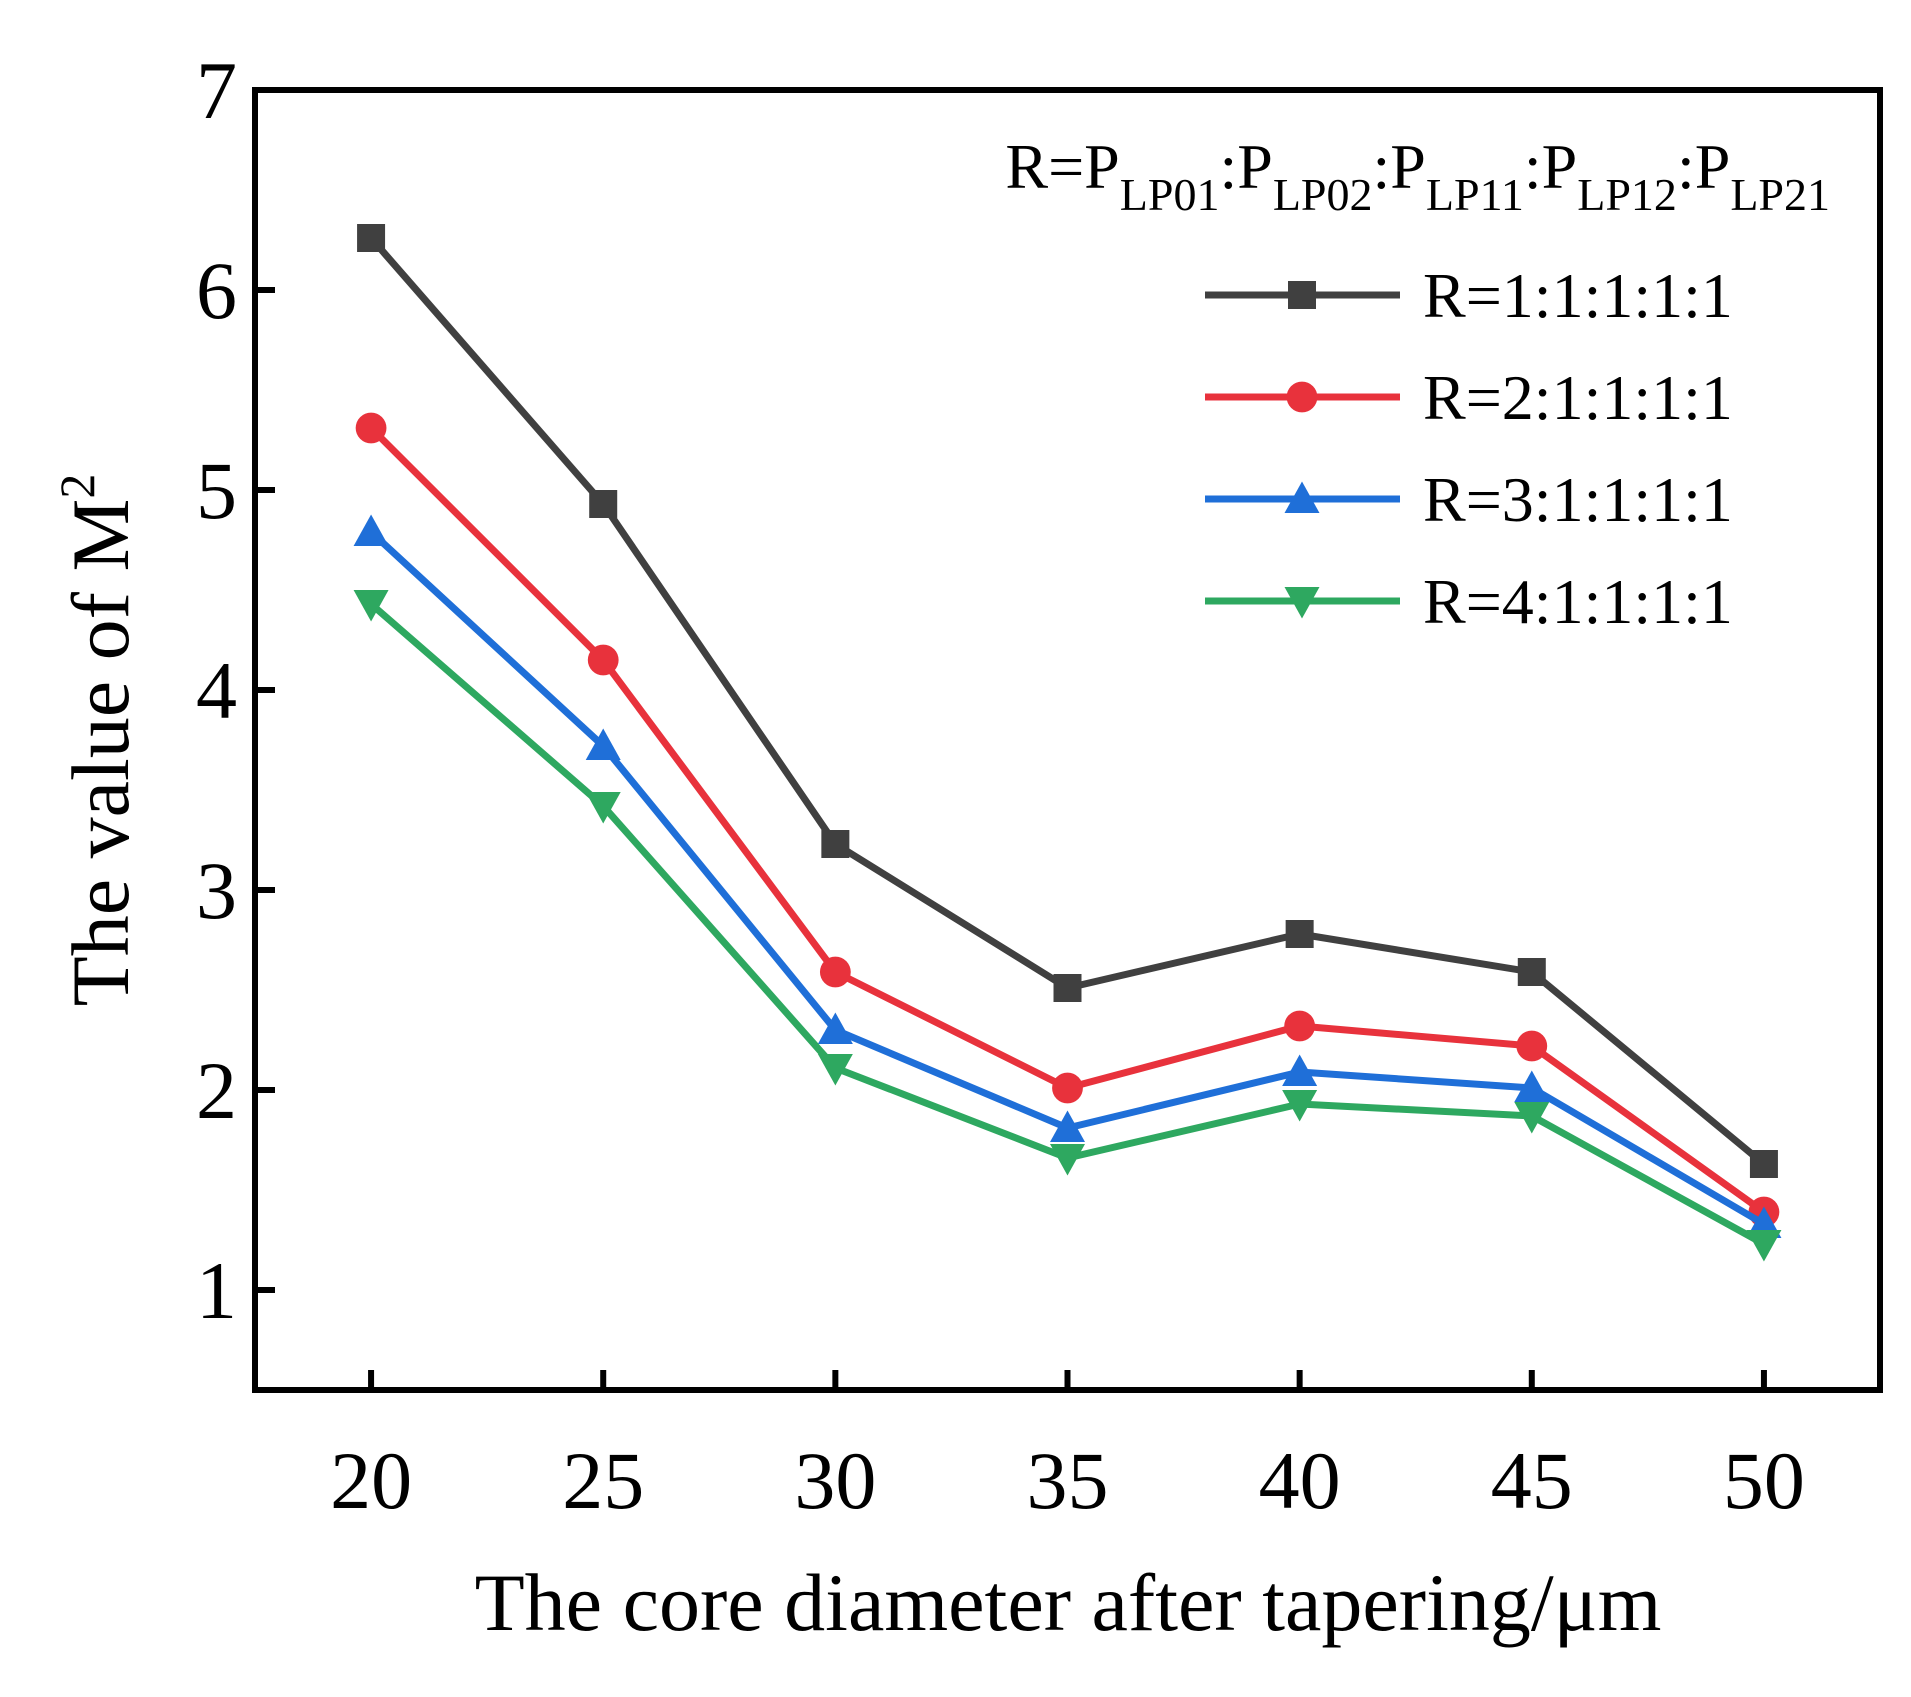 The image size is (1911, 1697). What do you see at coordinates (216, 690) in the screenshot?
I see `y-tick-label-4: 4` at bounding box center [216, 690].